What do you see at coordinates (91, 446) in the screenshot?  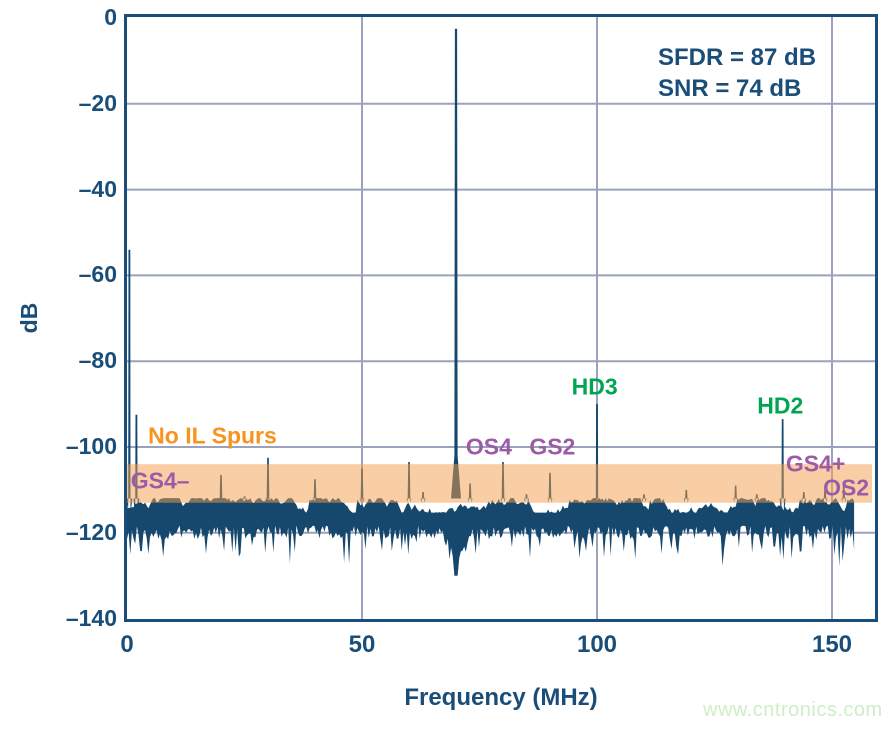 I see `y-tick-label: –100` at bounding box center [91, 446].